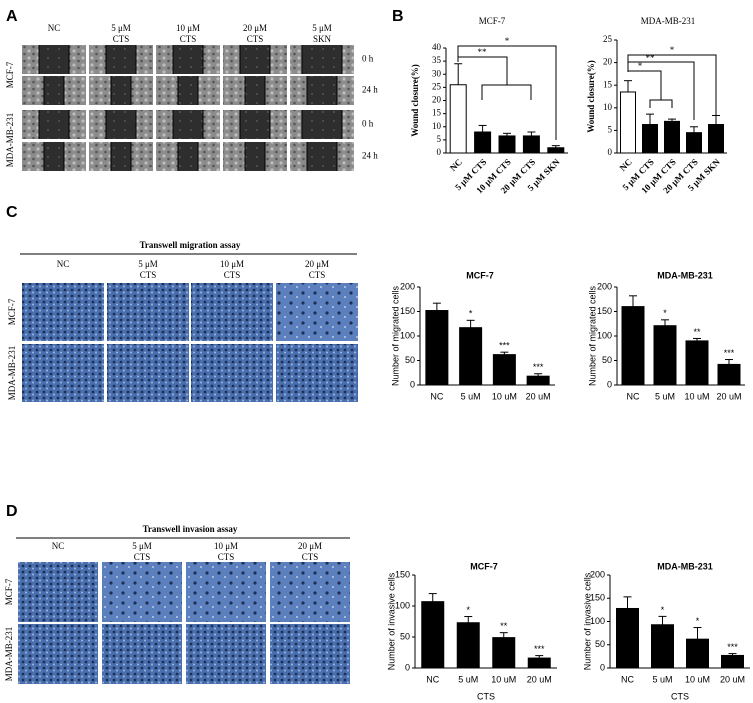 The height and width of the screenshot is (703, 753). What do you see at coordinates (322, 39) in the screenshot?
I see `column-header: SKN` at bounding box center [322, 39].